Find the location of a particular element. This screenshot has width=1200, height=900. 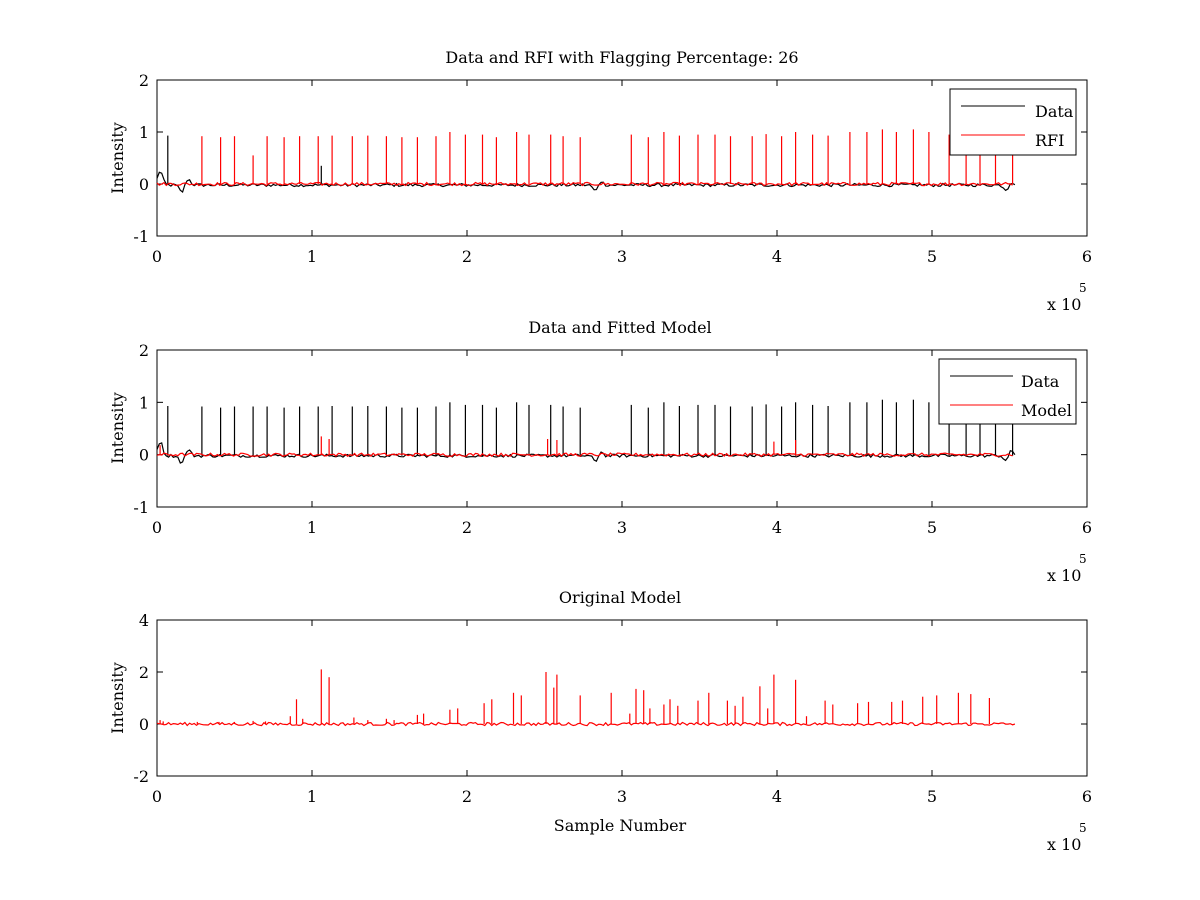

series-rfi is located at coordinates (585, 158).